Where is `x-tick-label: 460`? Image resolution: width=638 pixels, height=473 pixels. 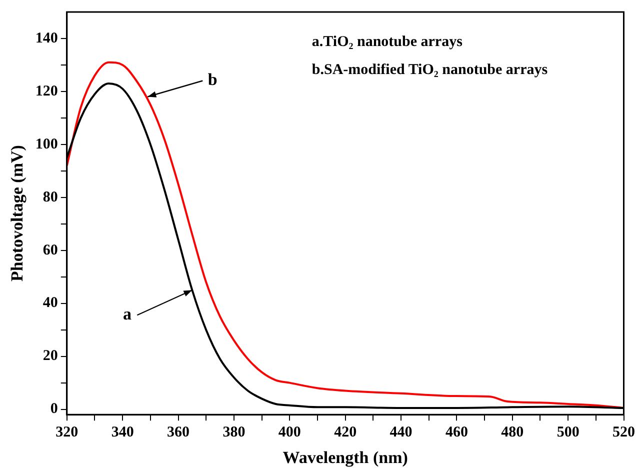
x-tick-label: 460 is located at coordinates (456, 432).